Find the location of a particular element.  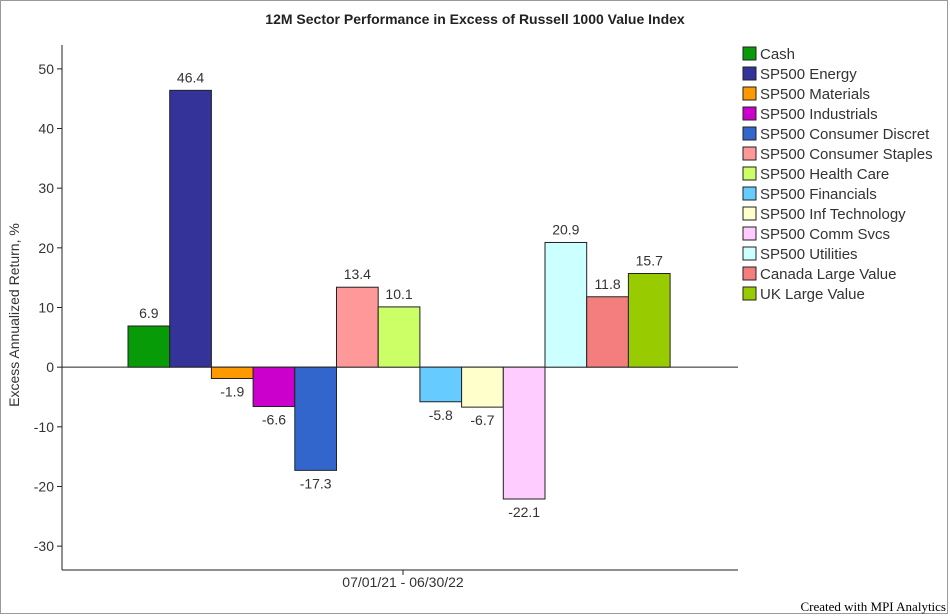

bar-value-label: 11.8 is located at coordinates (607, 284).